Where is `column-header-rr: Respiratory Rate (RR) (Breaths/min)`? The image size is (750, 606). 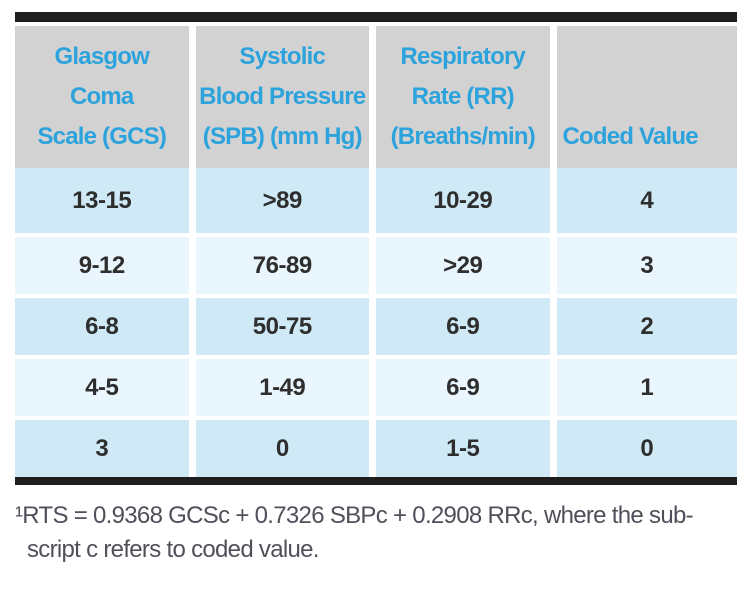 column-header-rr: Respiratory Rate (RR) (Breaths/min) is located at coordinates (466, 97).